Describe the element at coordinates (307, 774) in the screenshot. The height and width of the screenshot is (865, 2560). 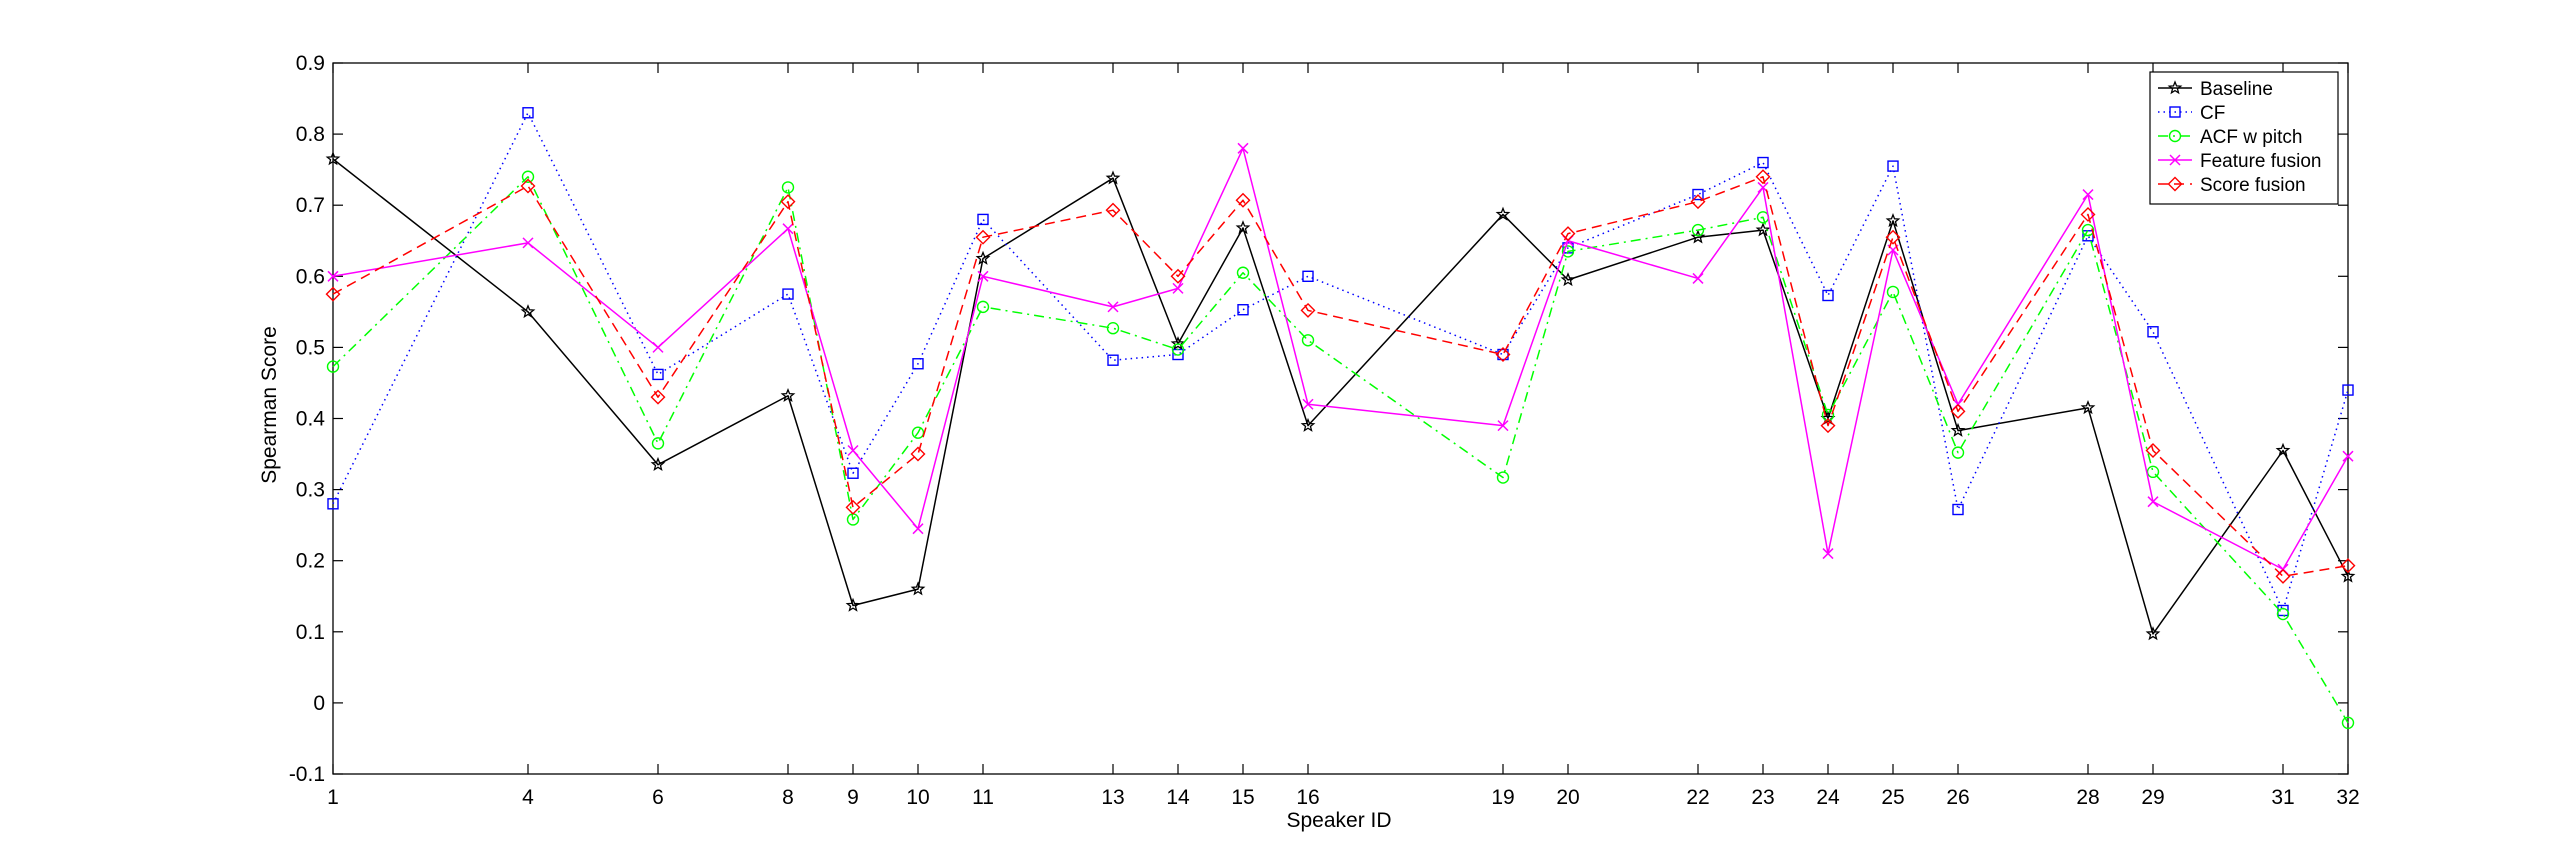
I see `y-tick-label: -0.1` at that location.